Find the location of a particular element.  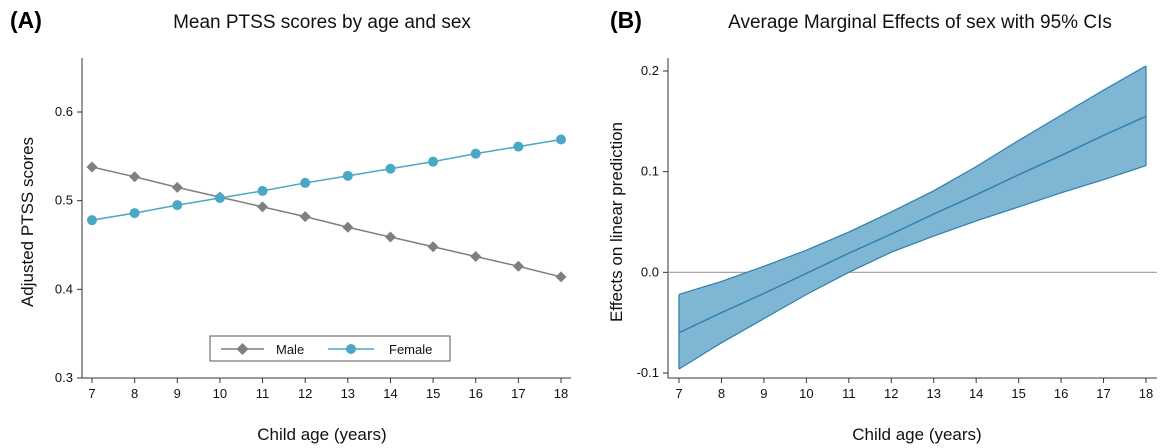

panel-a-x-tick-label: 10 is located at coordinates (220, 393).